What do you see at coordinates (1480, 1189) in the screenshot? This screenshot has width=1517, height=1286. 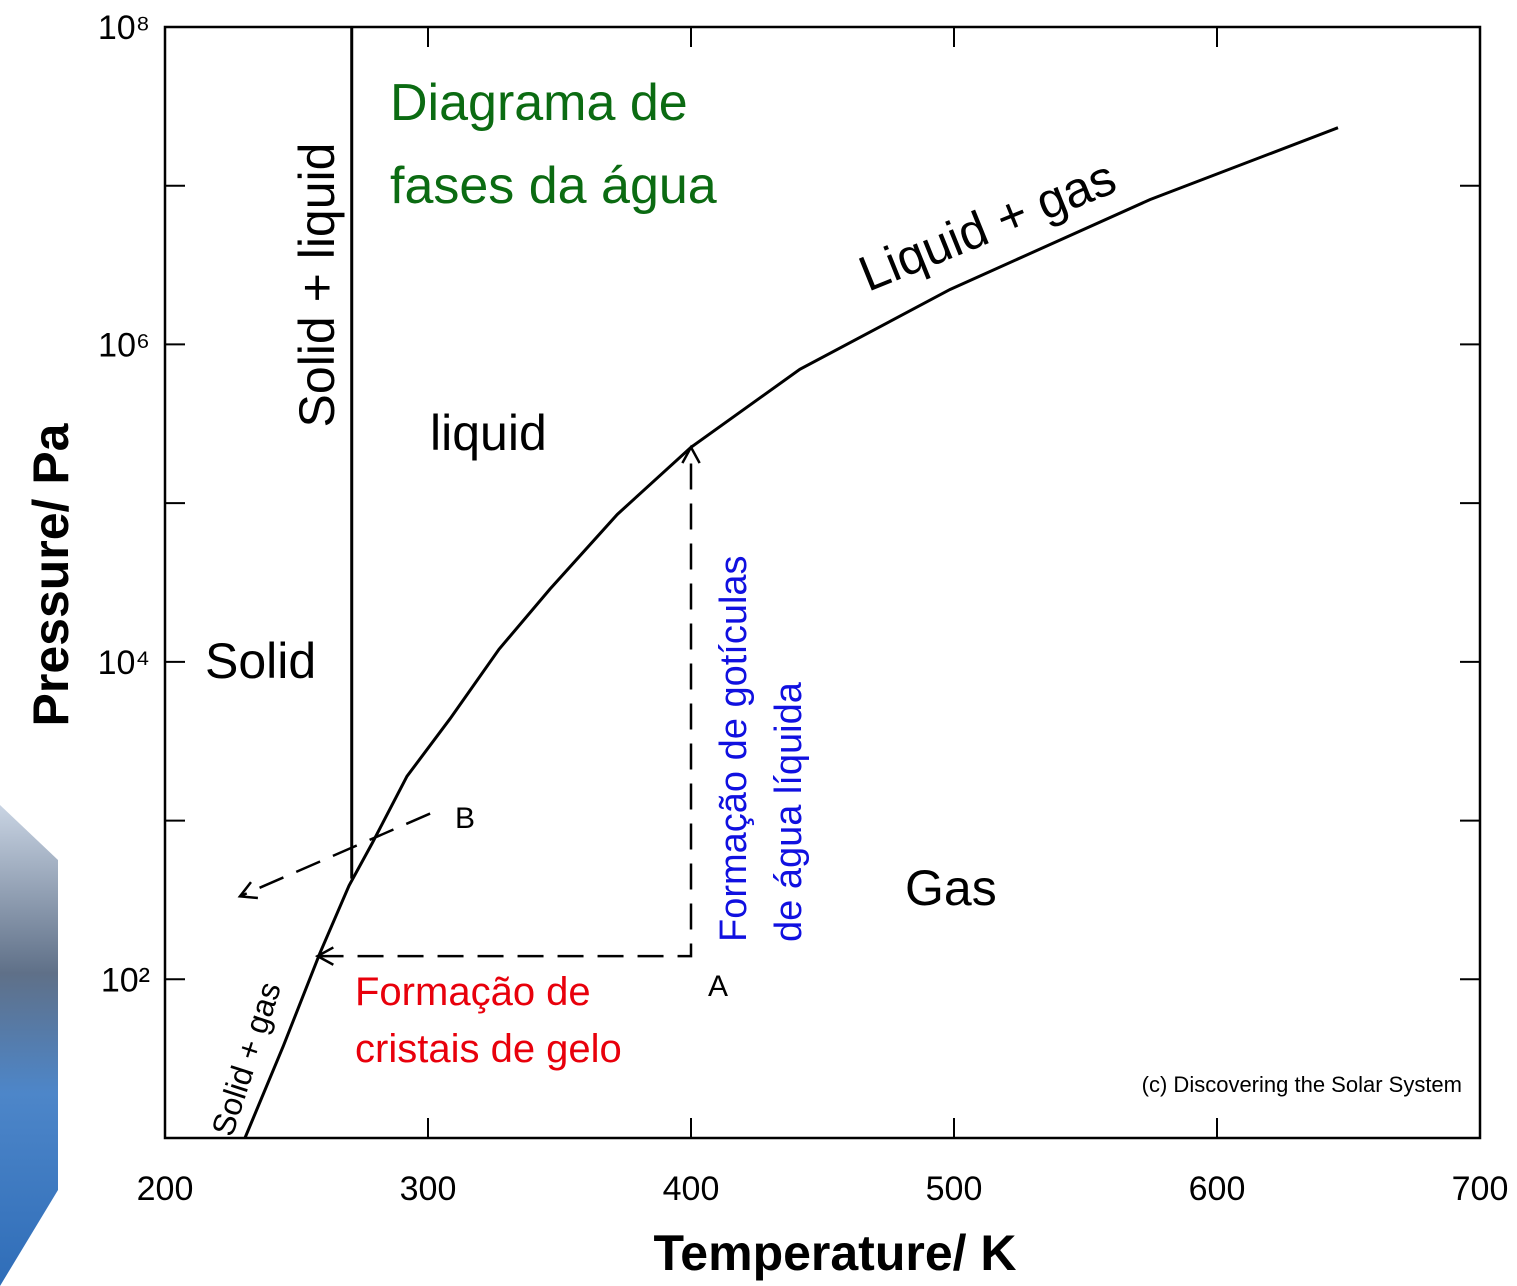 I see `x-tick-label: 700` at bounding box center [1480, 1189].